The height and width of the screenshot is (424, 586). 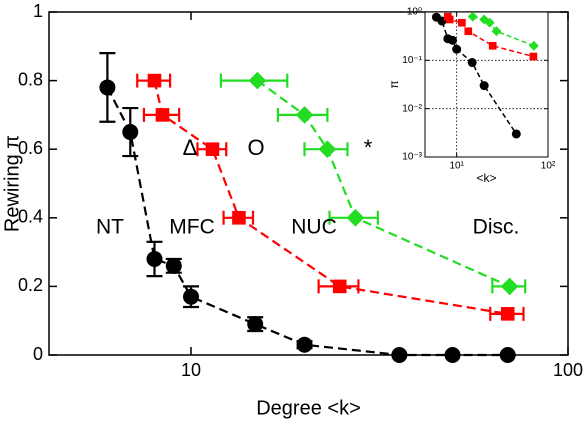 I want to click on annotation: Δ, so click(x=190, y=147).